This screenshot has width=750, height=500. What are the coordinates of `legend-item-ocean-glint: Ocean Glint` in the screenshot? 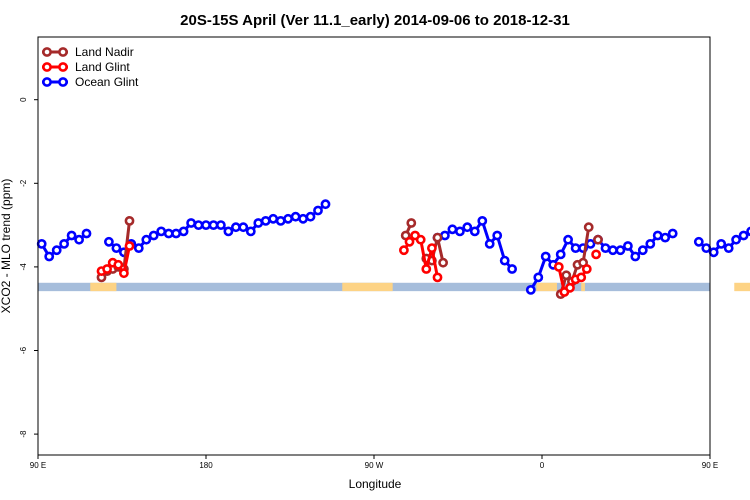 It's located at (90, 82).